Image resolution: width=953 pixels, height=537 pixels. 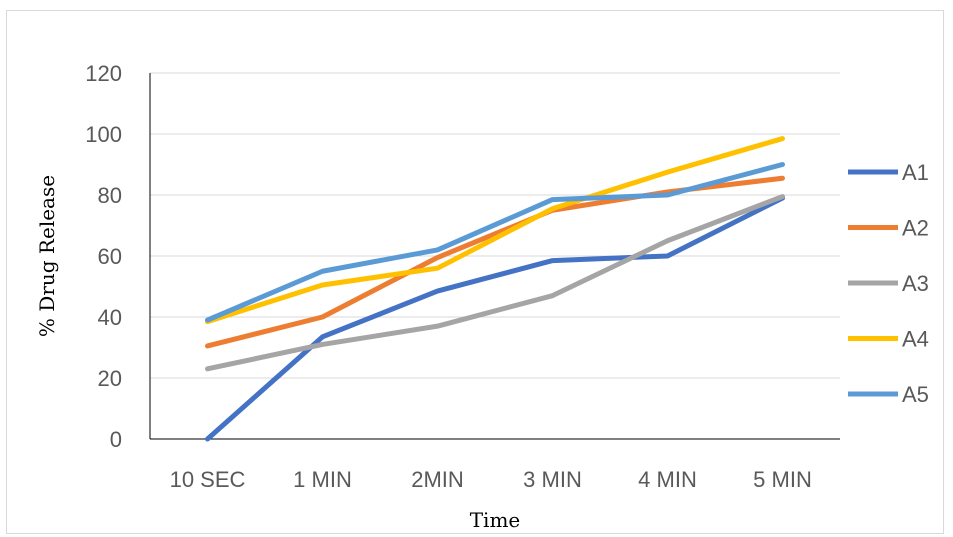 I want to click on legend-label-a3: A3, so click(x=915, y=283).